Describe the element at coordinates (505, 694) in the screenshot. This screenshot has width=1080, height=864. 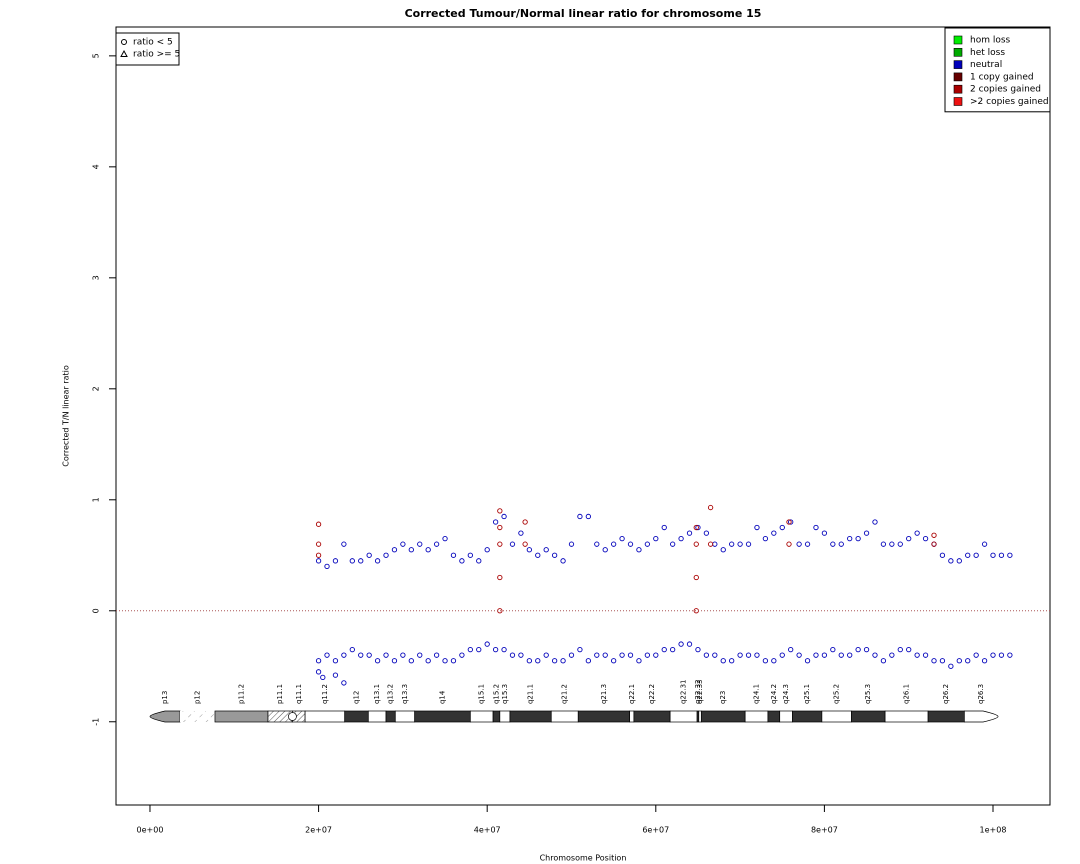
I see `band-label: q15.3` at that location.